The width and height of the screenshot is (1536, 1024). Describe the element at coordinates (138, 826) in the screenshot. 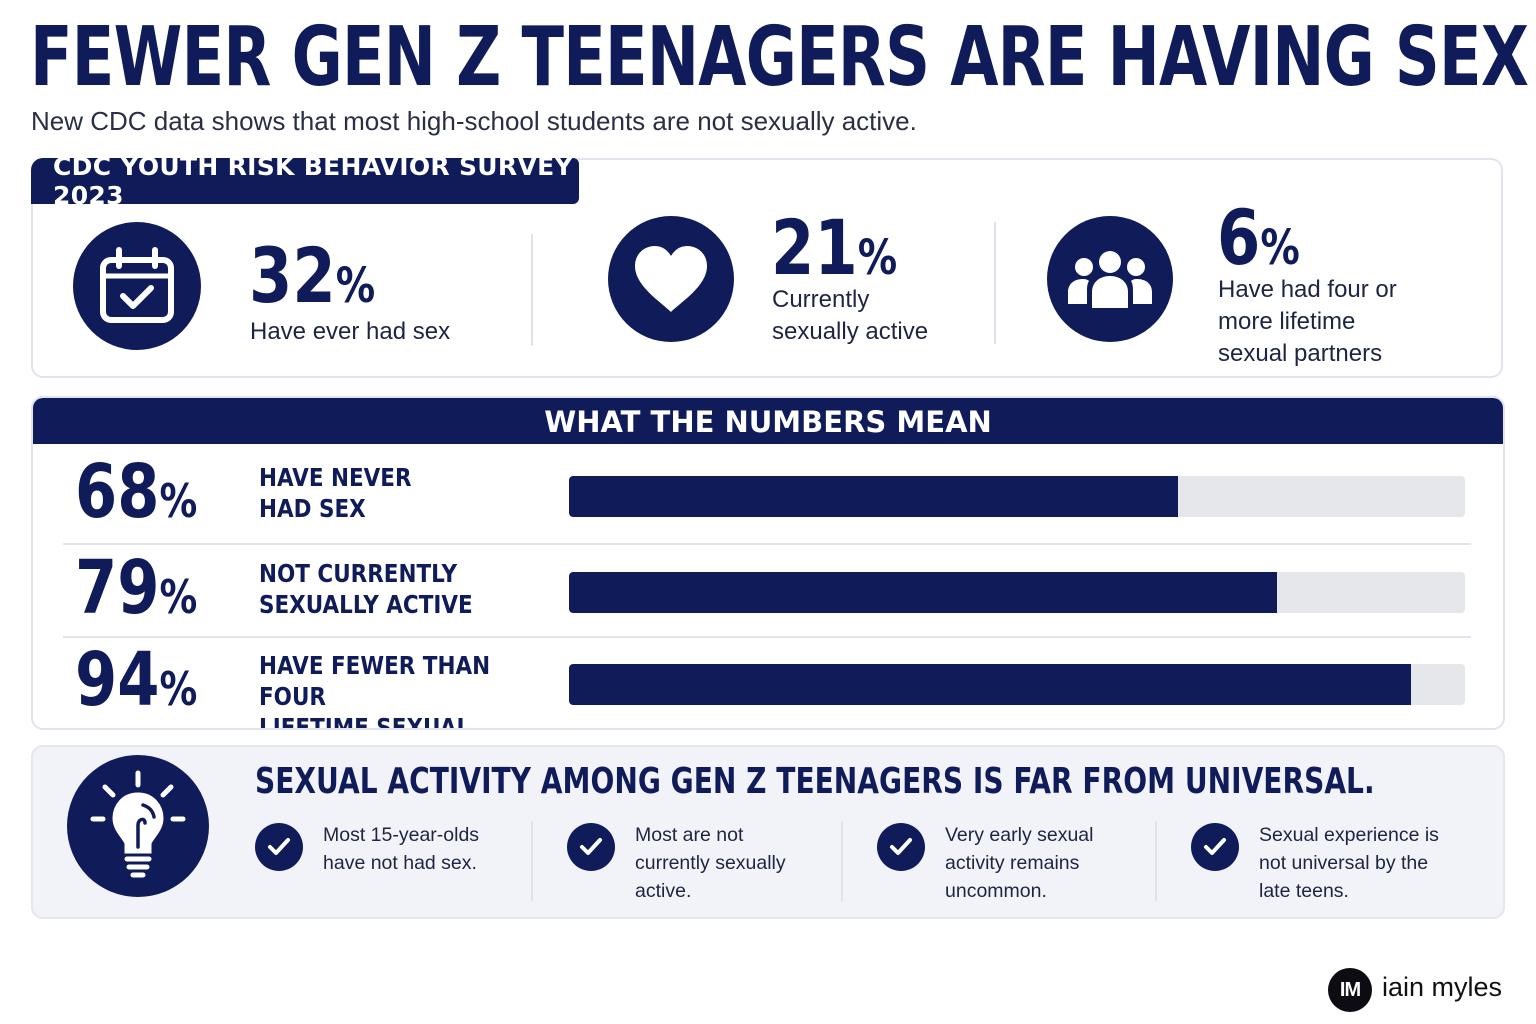

I see `lightbulb-icon` at that location.